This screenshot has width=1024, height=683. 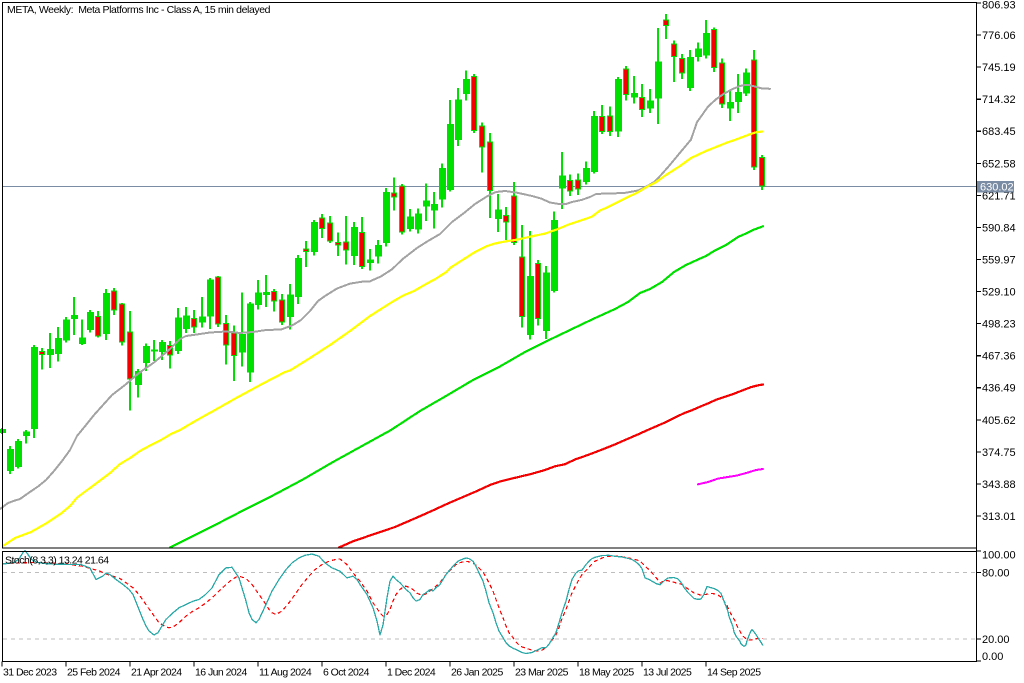 I want to click on svg-text: 559.97, so click(x=999, y=261).